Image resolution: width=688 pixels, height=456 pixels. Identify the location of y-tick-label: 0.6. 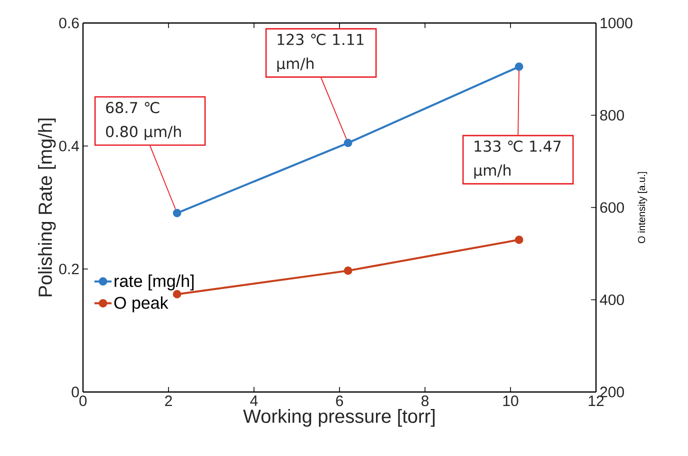
(69, 23).